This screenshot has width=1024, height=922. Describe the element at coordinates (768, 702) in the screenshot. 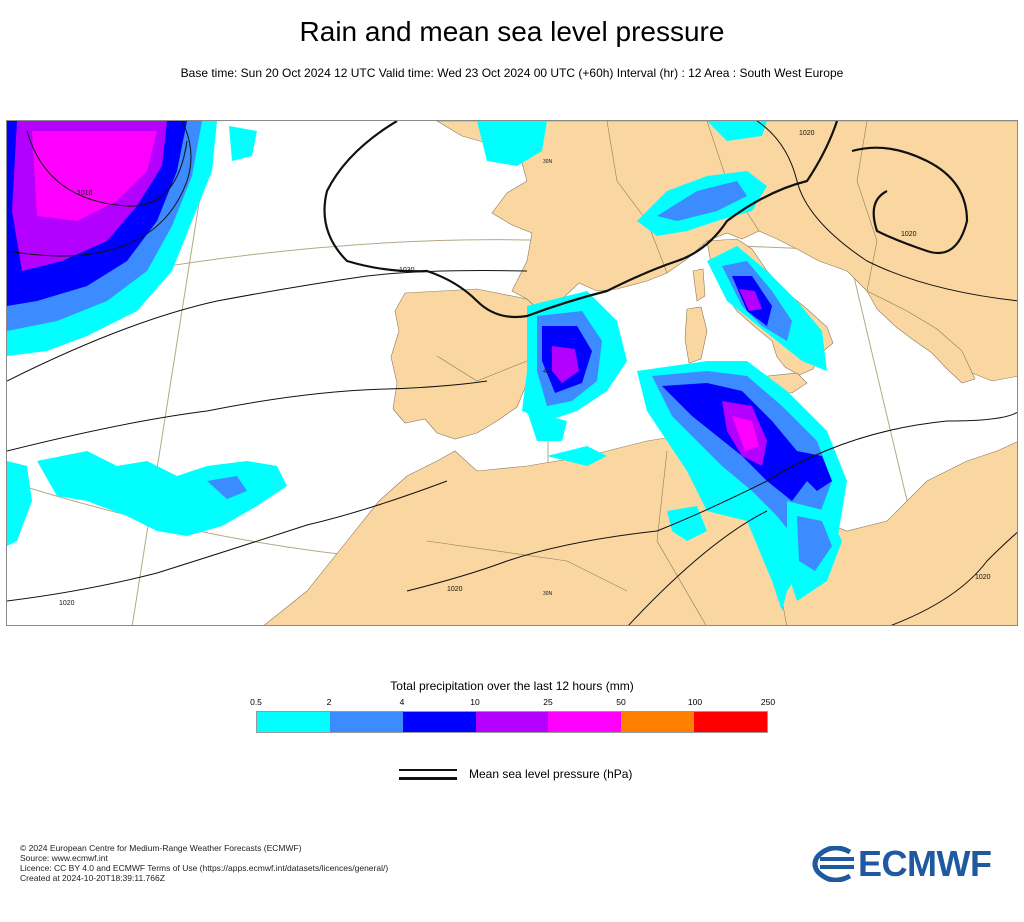

I see `scale-label: 250` at that location.